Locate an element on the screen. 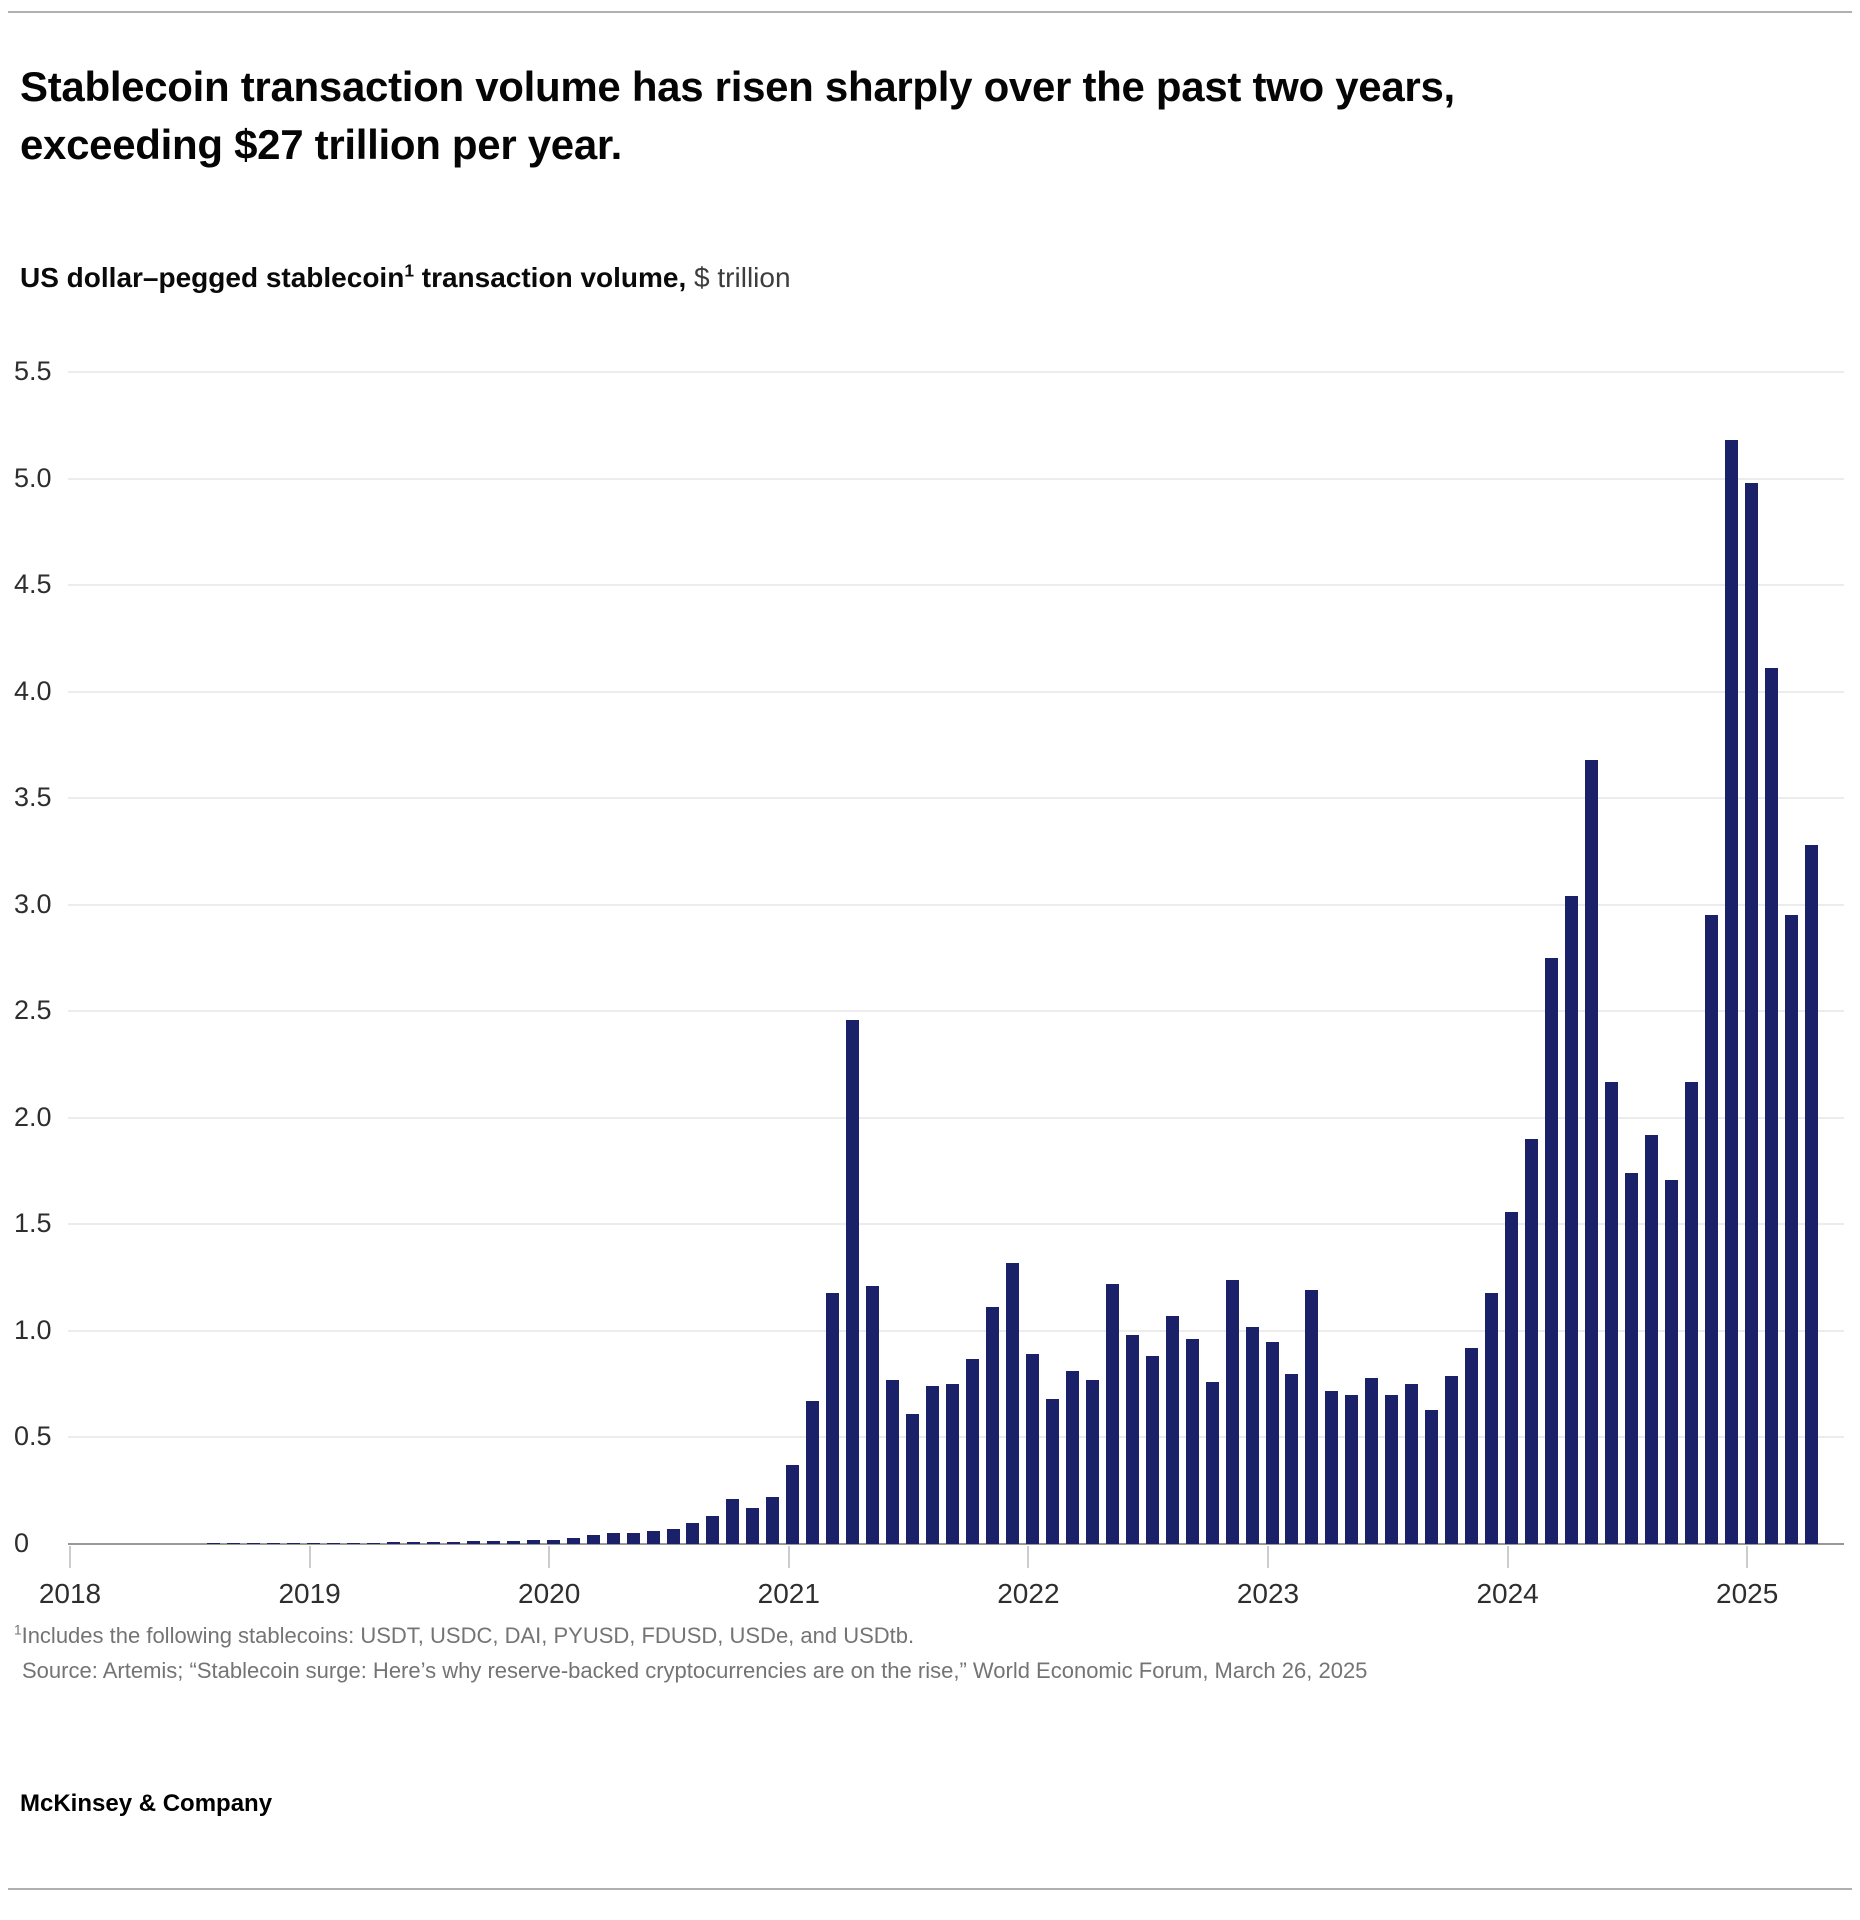  x-axis-baseline is located at coordinates (956, 1544).